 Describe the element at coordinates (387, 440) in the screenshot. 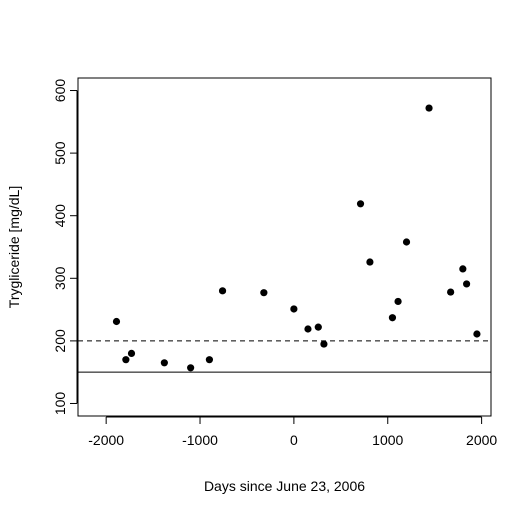

I see `x-tick-label: 1000` at that location.